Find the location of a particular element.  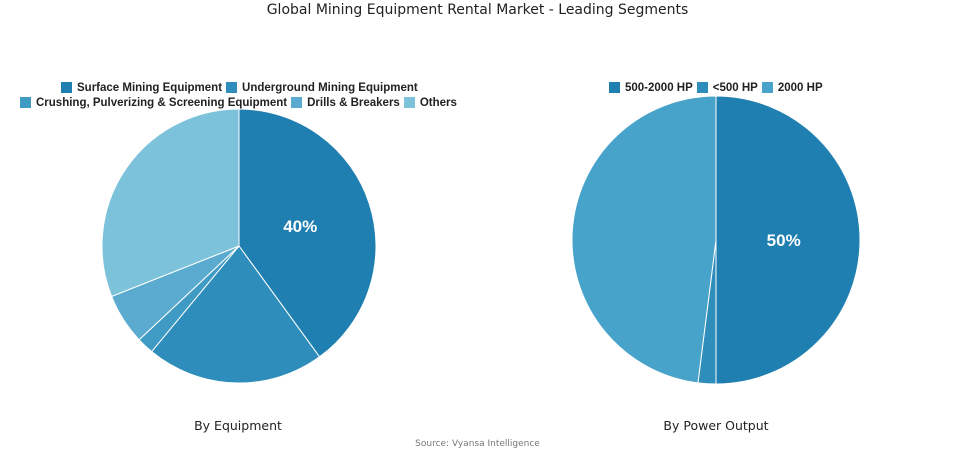

legend-item-drills: Drills & Breakers is located at coordinates (345, 103).